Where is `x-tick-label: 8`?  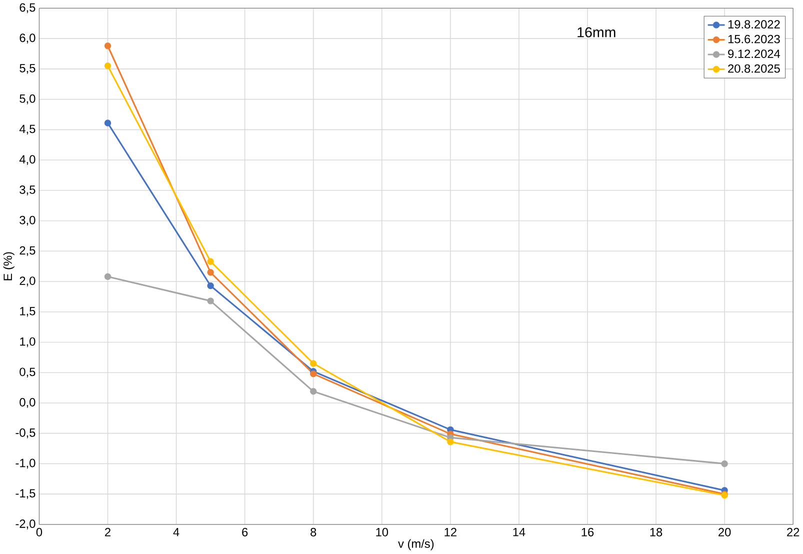
x-tick-label: 8 is located at coordinates (313, 532).